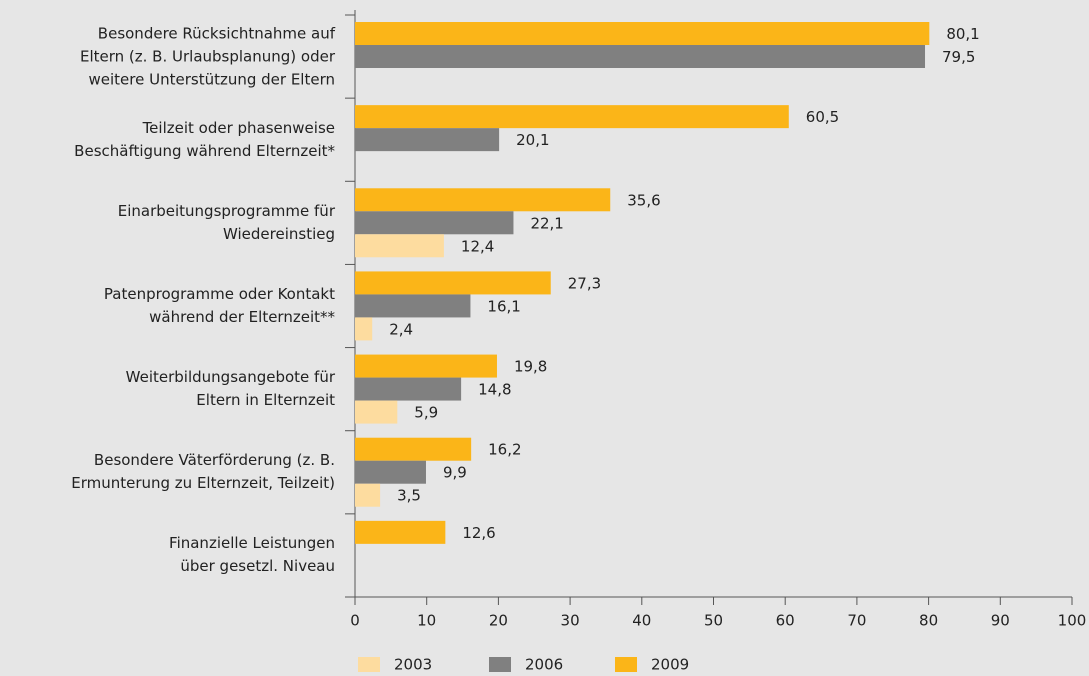 The height and width of the screenshot is (676, 1089). What do you see at coordinates (530, 367) in the screenshot?
I see `value-label: 19,8` at bounding box center [530, 367].